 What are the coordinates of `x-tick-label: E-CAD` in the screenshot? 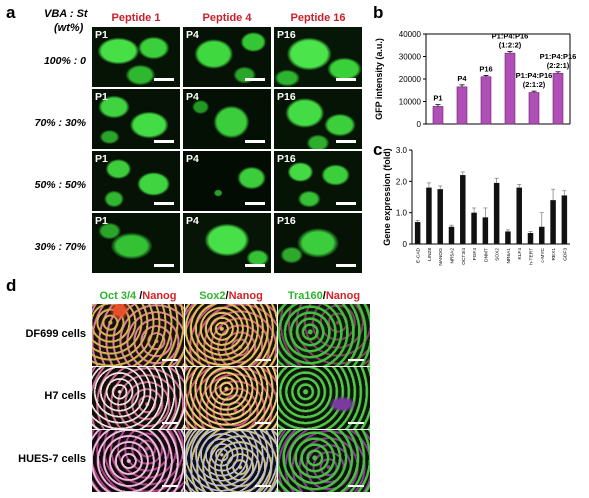 It's located at (419, 254).